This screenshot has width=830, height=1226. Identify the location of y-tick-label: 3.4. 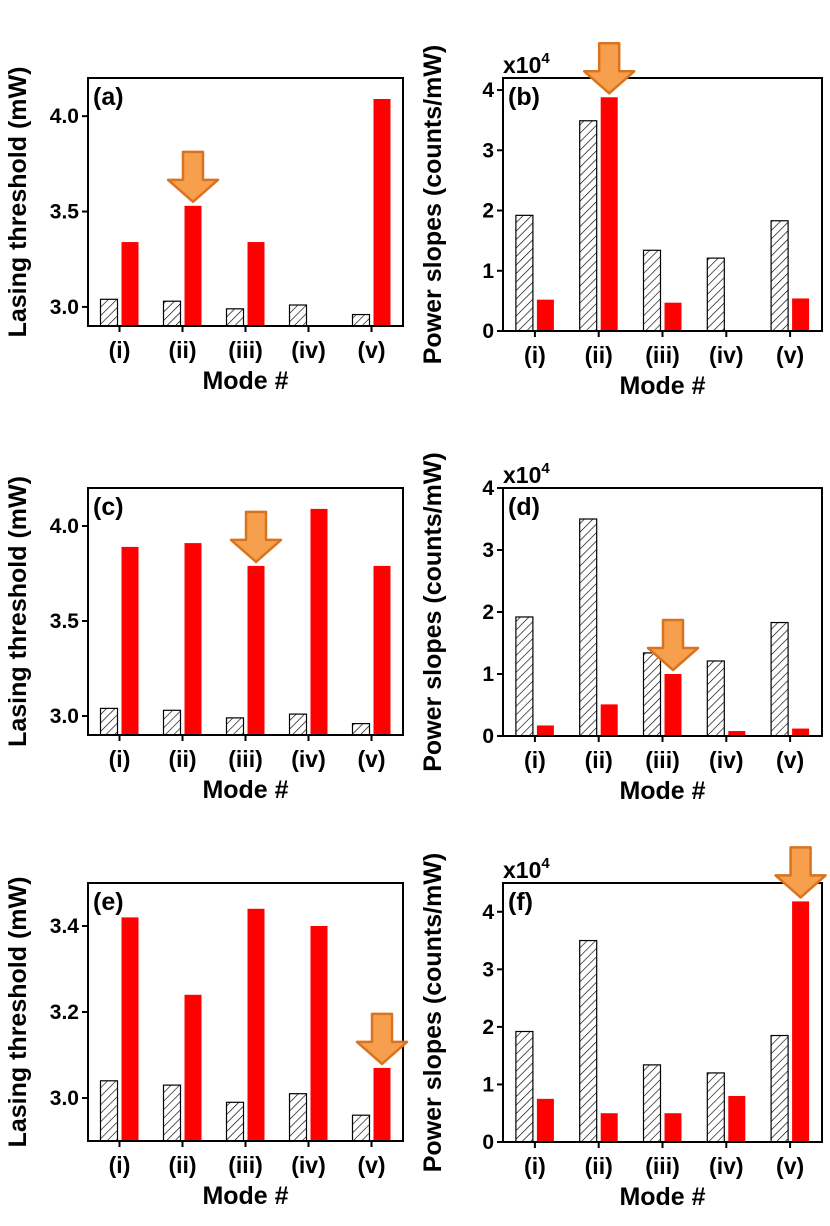
(65, 926).